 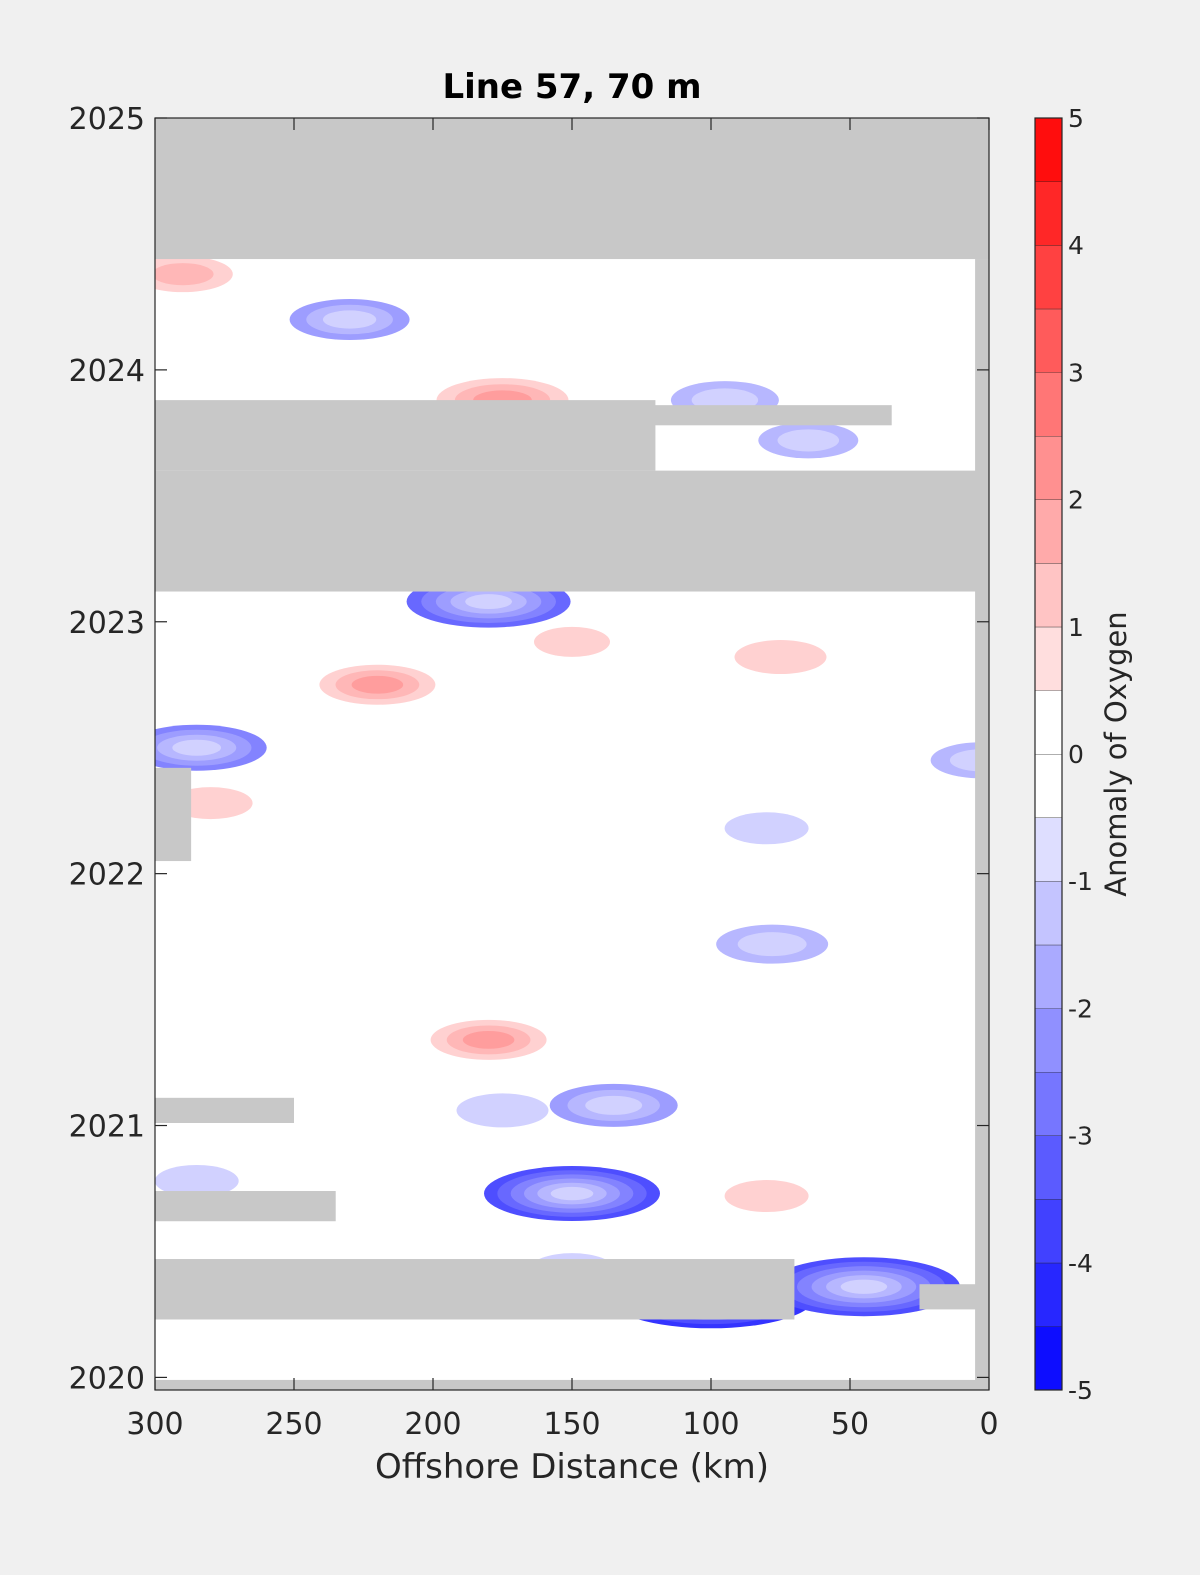 I want to click on colorbar-tick-label: 4, so click(x=1076, y=245).